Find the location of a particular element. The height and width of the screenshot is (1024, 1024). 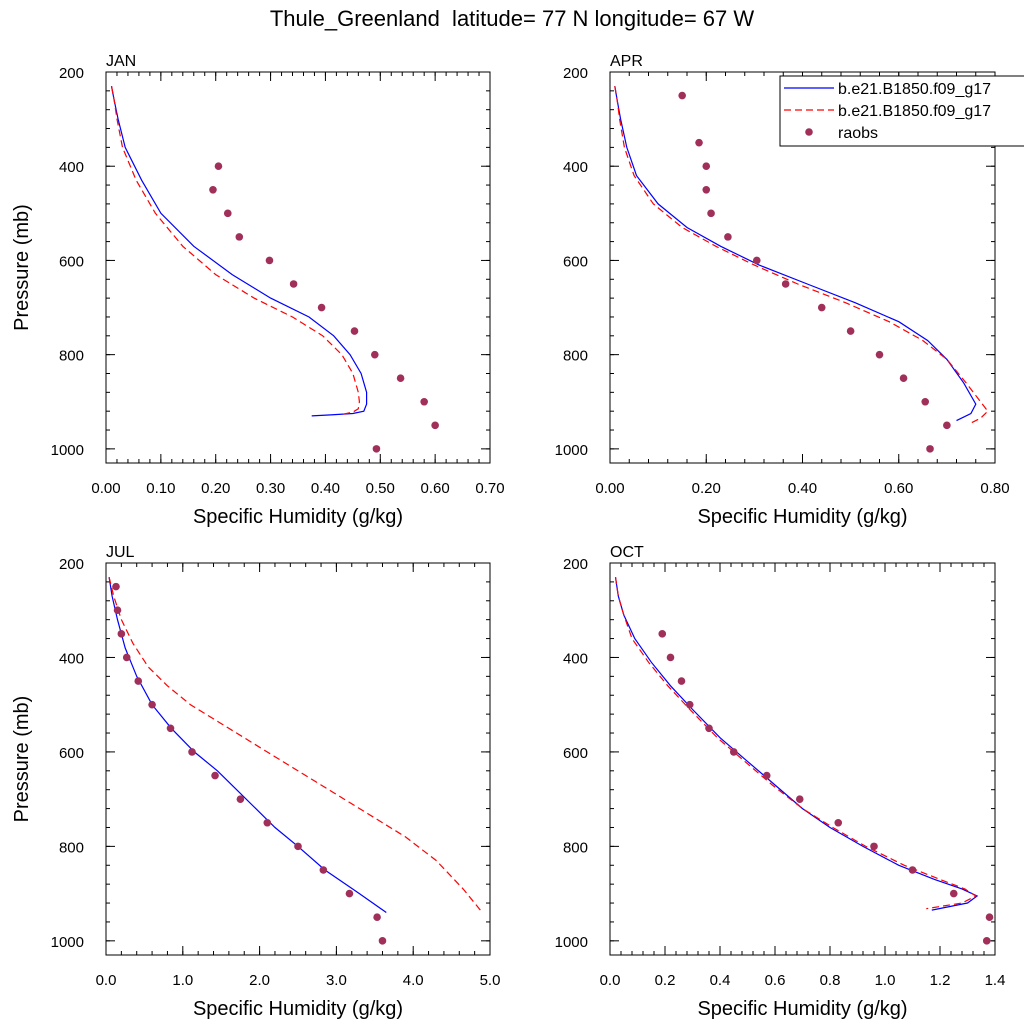

x-tick-label: 0.6 is located at coordinates (775, 980).